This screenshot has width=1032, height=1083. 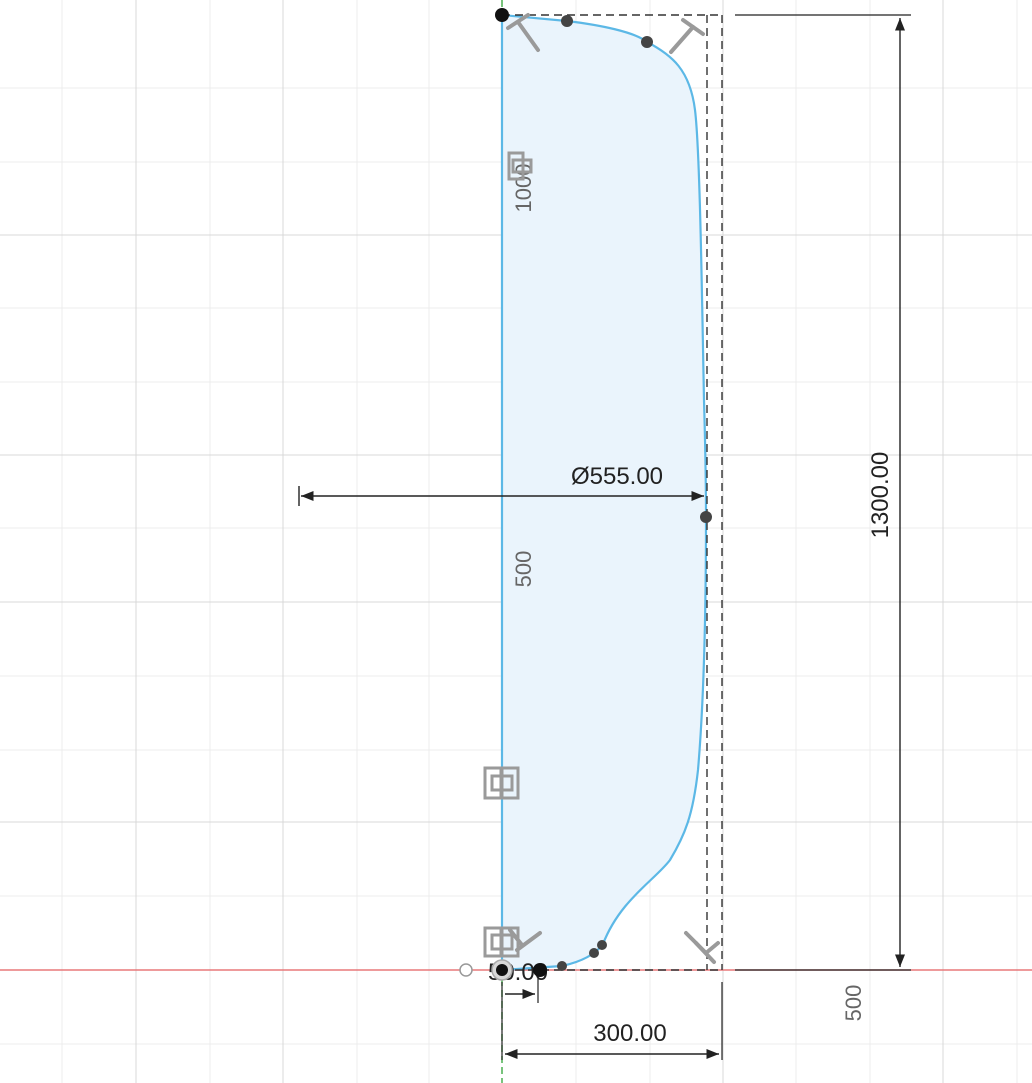 I want to click on sketch-point-open, so click(x=466, y=970).